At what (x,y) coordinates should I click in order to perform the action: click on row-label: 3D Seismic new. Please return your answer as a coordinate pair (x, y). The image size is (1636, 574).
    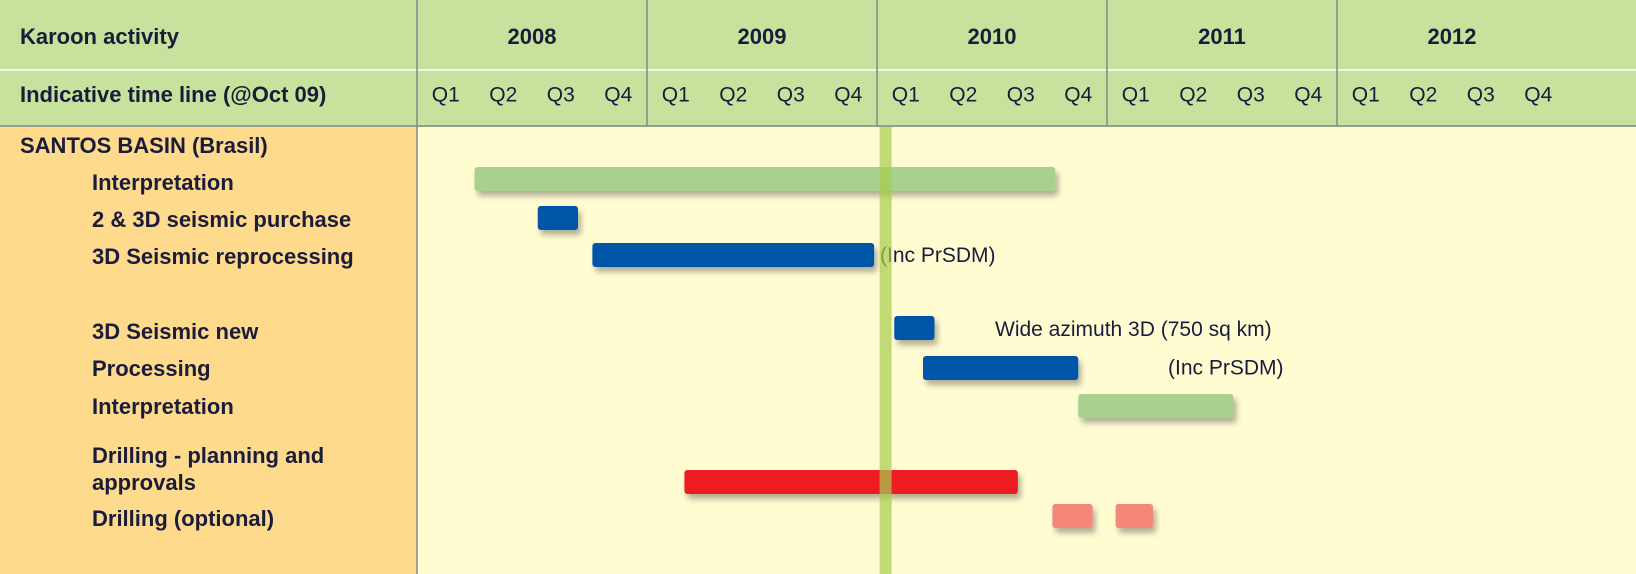
    Looking at the image, I should click on (175, 331).